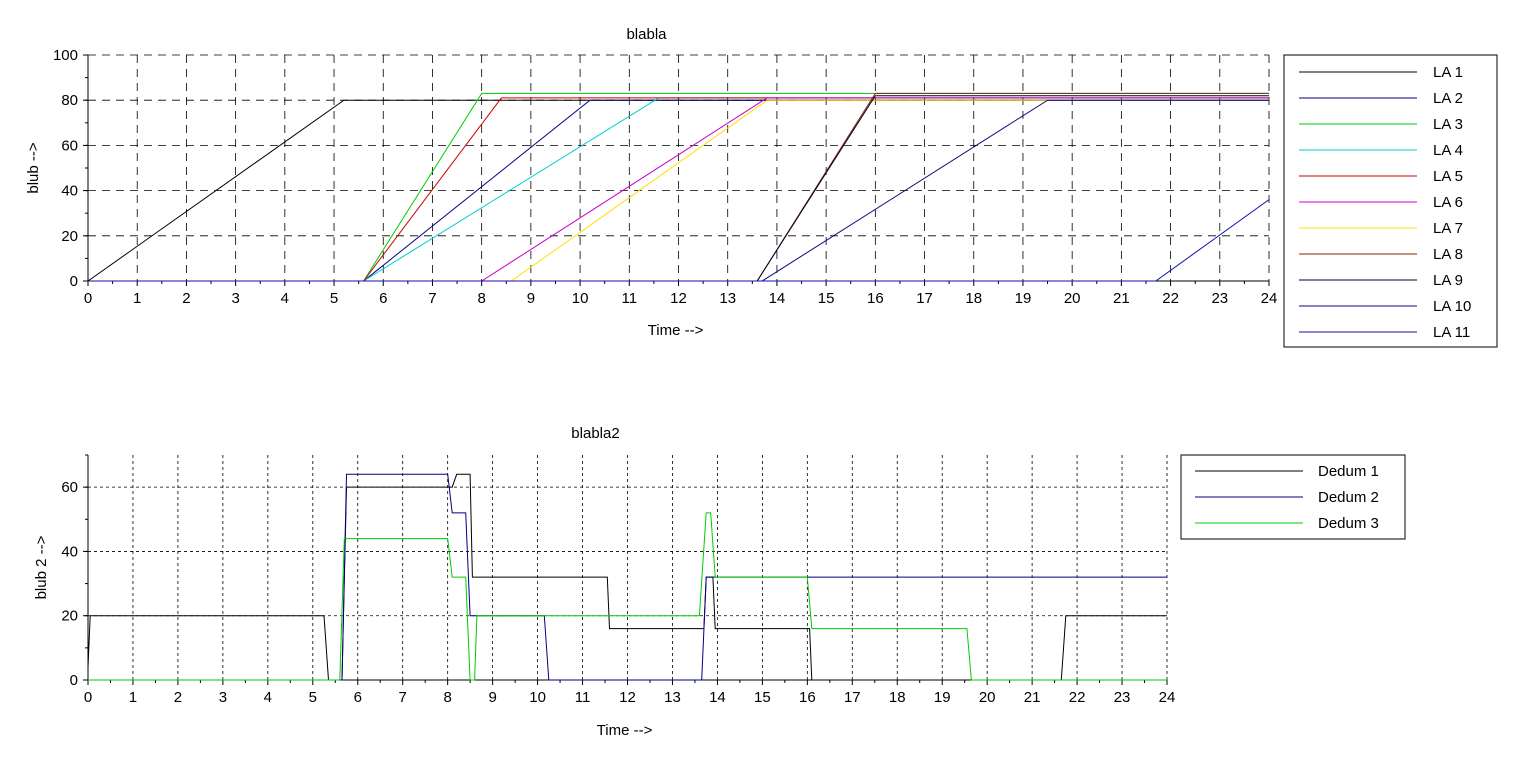 This screenshot has height=764, width=1532. What do you see at coordinates (1448, 280) in the screenshot?
I see `legend-label-la-9: LA 9` at bounding box center [1448, 280].